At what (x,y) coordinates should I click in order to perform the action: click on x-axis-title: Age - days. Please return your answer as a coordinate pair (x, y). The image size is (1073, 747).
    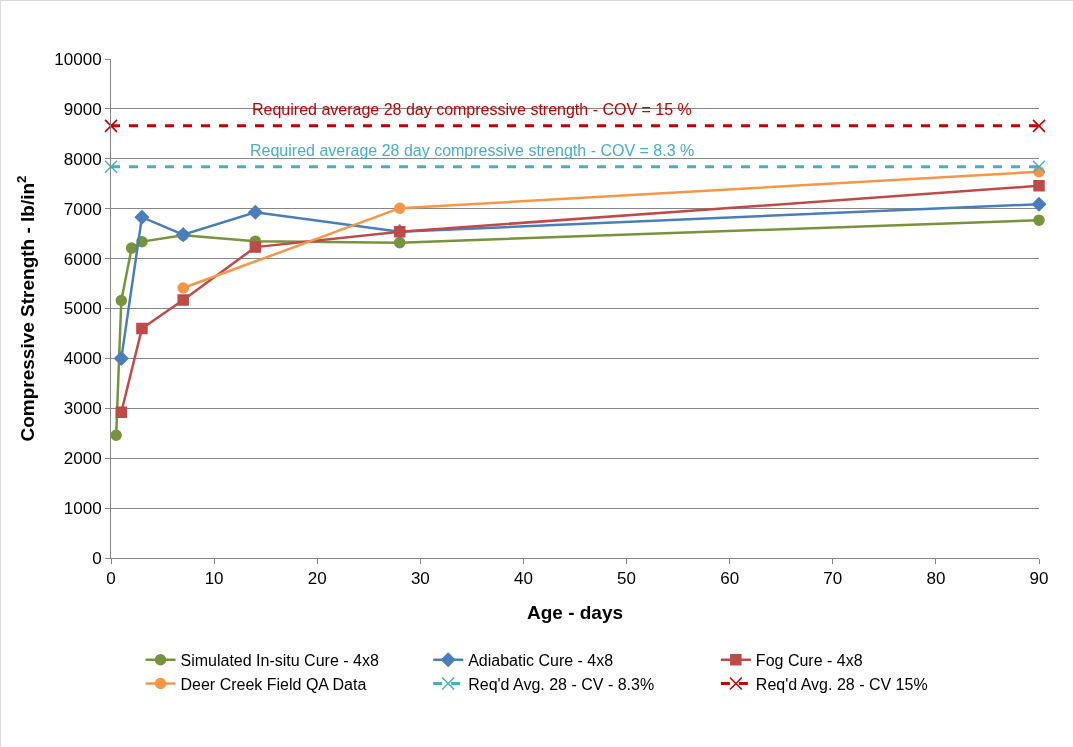
    Looking at the image, I should click on (575, 613).